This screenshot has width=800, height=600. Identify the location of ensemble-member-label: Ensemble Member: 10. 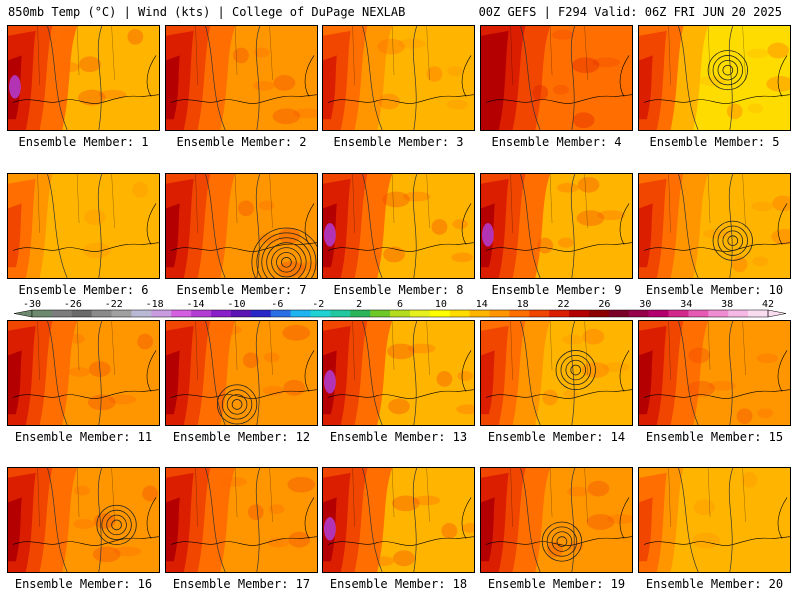
(714, 290).